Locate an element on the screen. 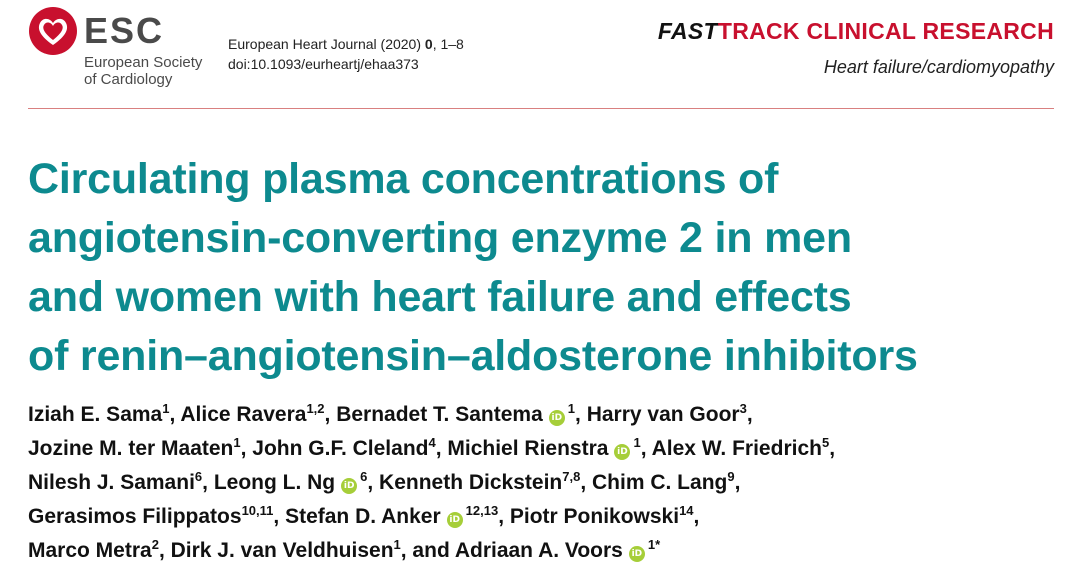 The height and width of the screenshot is (576, 1080). title-line: angiotensin-converting enzyme 2 in men is located at coordinates (440, 238).